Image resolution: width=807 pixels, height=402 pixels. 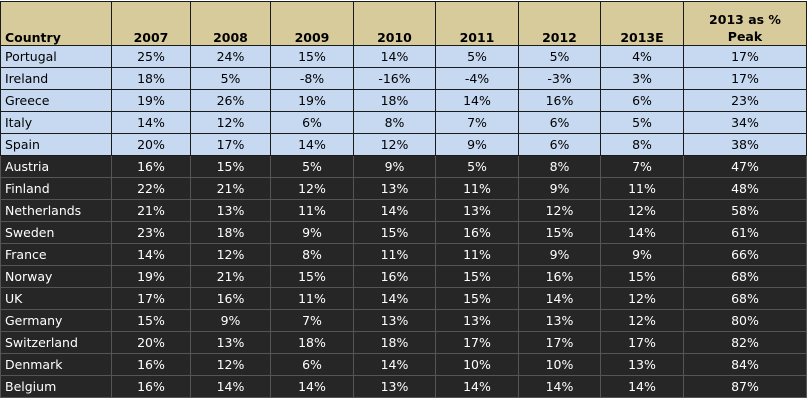 I want to click on header-cell: 2010, so click(x=394, y=23).